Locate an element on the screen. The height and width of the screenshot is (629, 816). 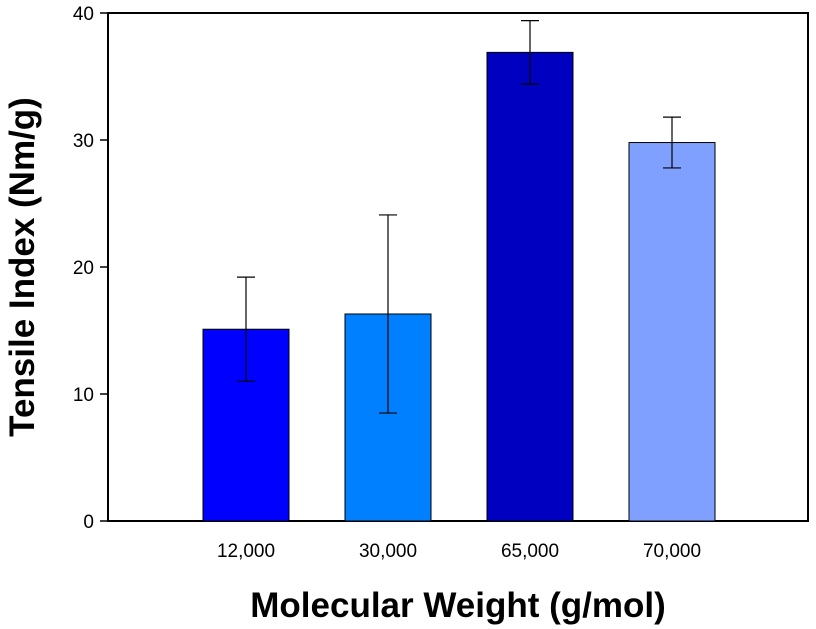
y-tick-label: 40 is located at coordinates (83, 14).